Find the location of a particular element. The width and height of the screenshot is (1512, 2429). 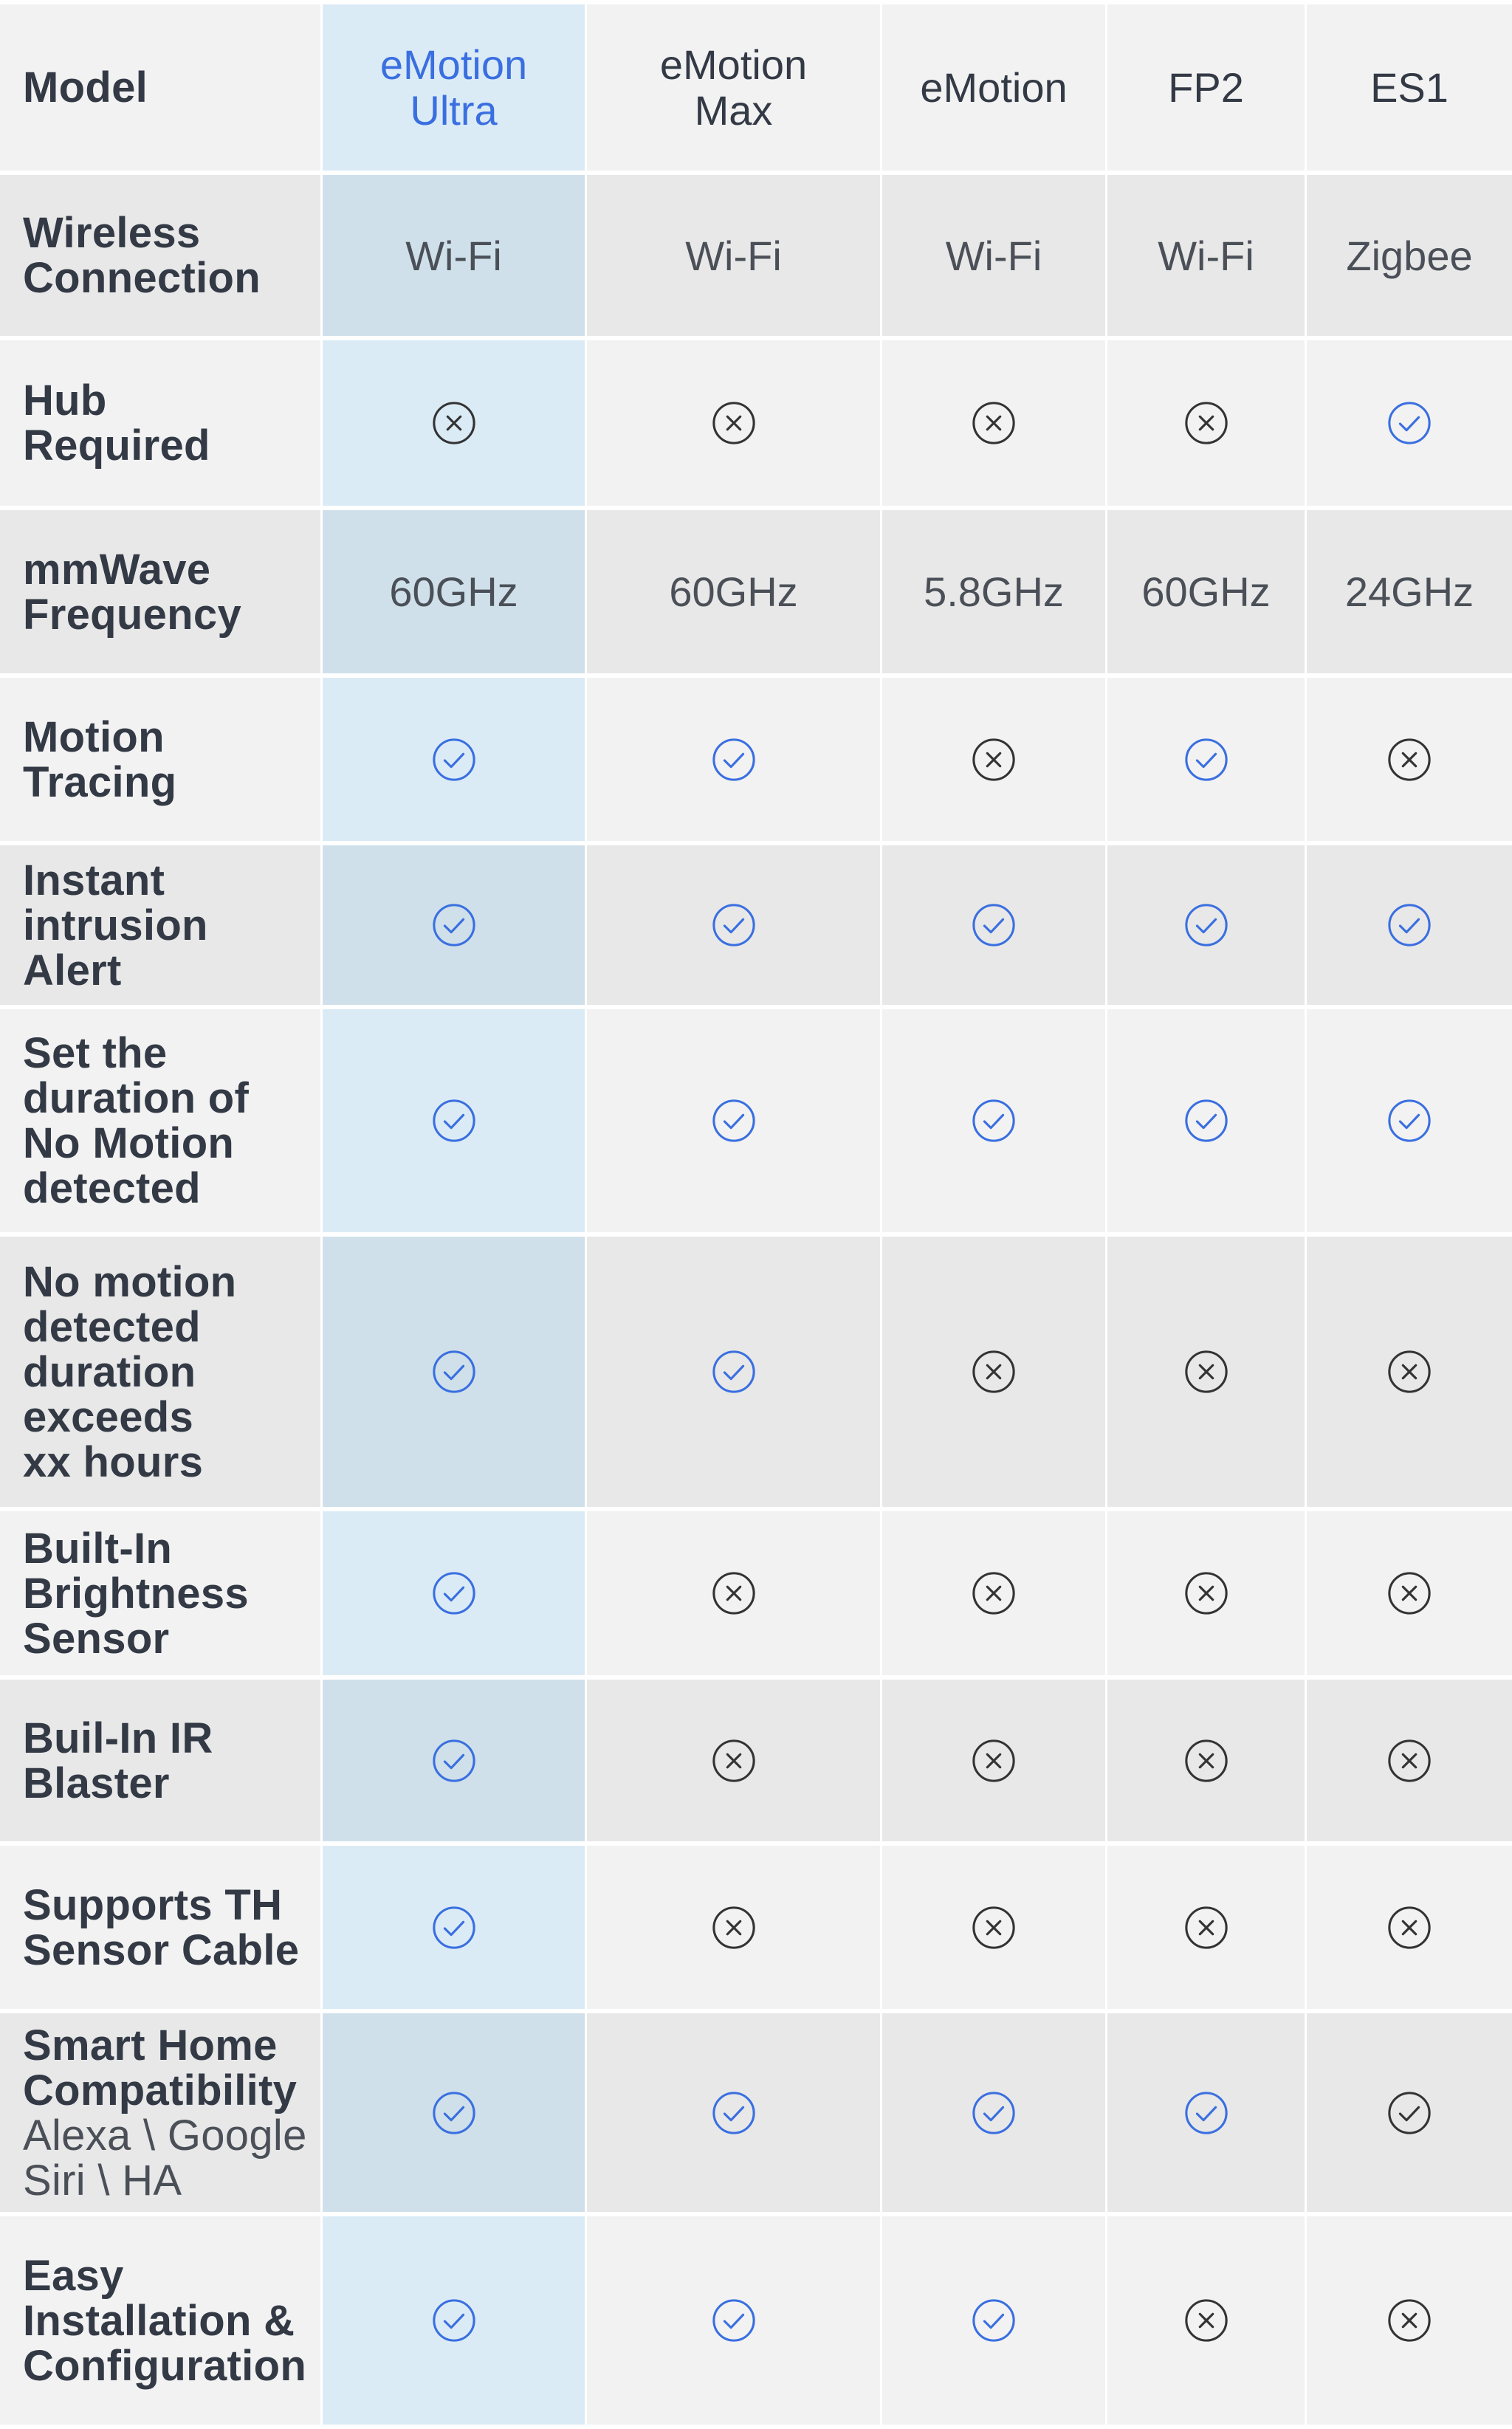

column-header-line: ES1 is located at coordinates (1409, 87).